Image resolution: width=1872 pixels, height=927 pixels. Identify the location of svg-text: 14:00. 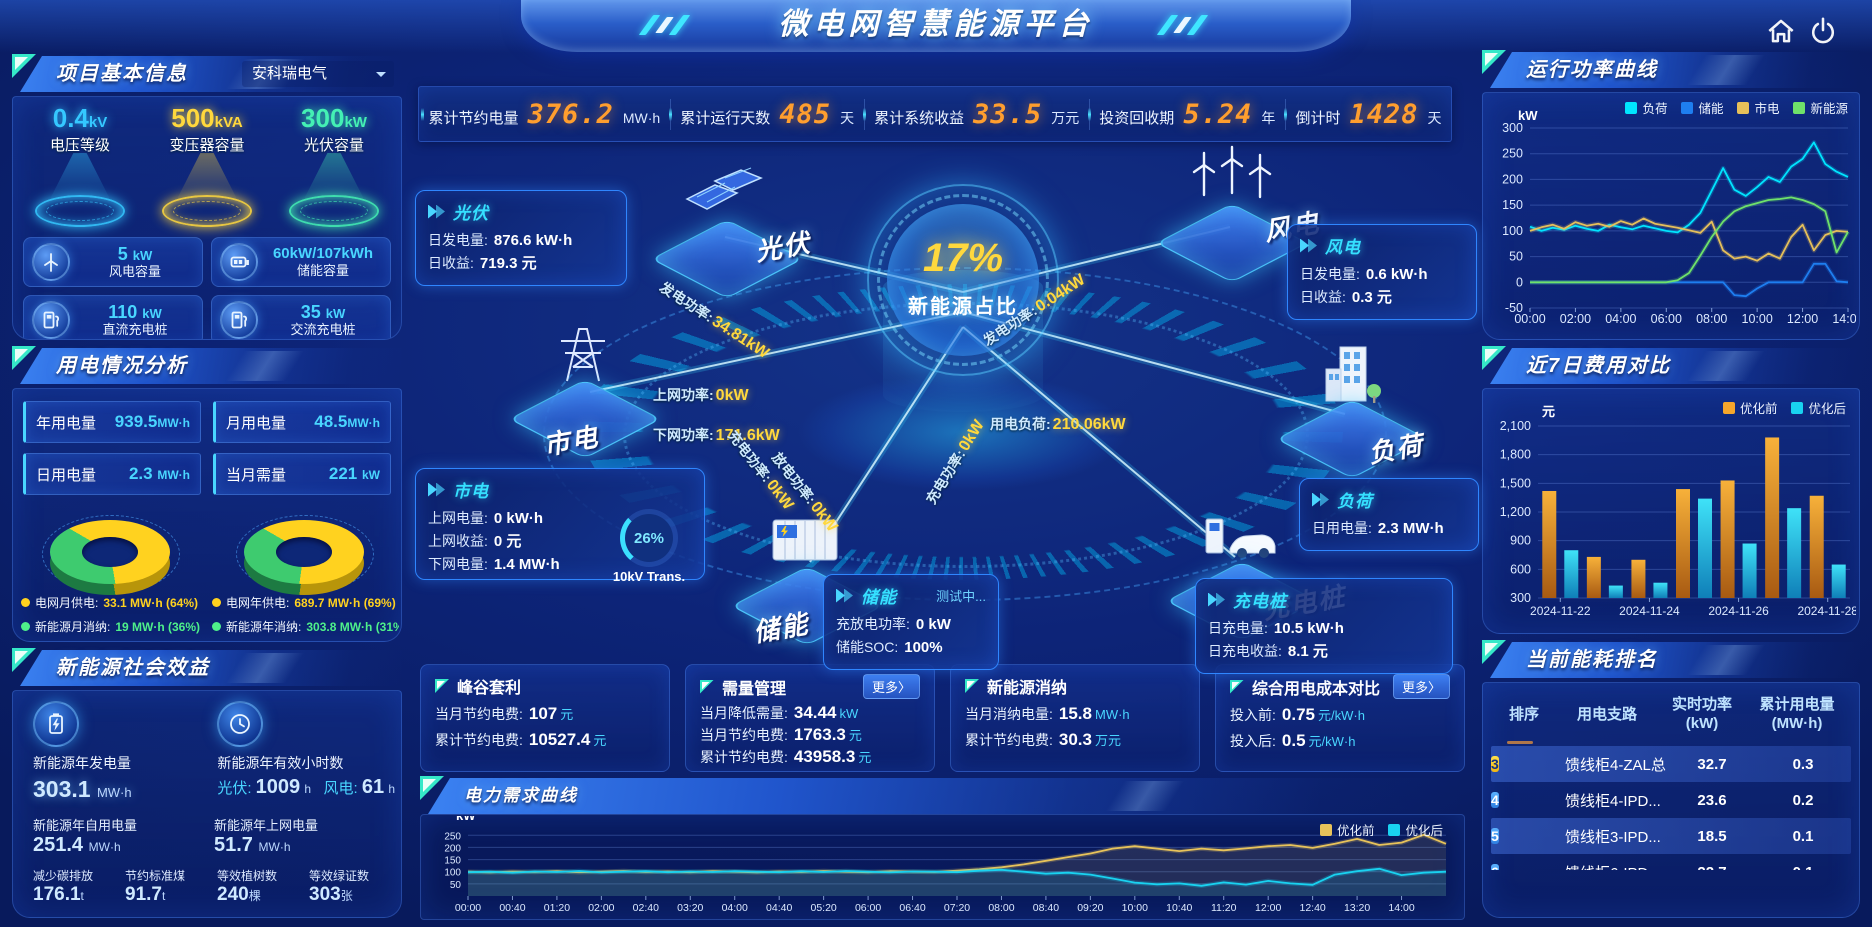
(1844, 319).